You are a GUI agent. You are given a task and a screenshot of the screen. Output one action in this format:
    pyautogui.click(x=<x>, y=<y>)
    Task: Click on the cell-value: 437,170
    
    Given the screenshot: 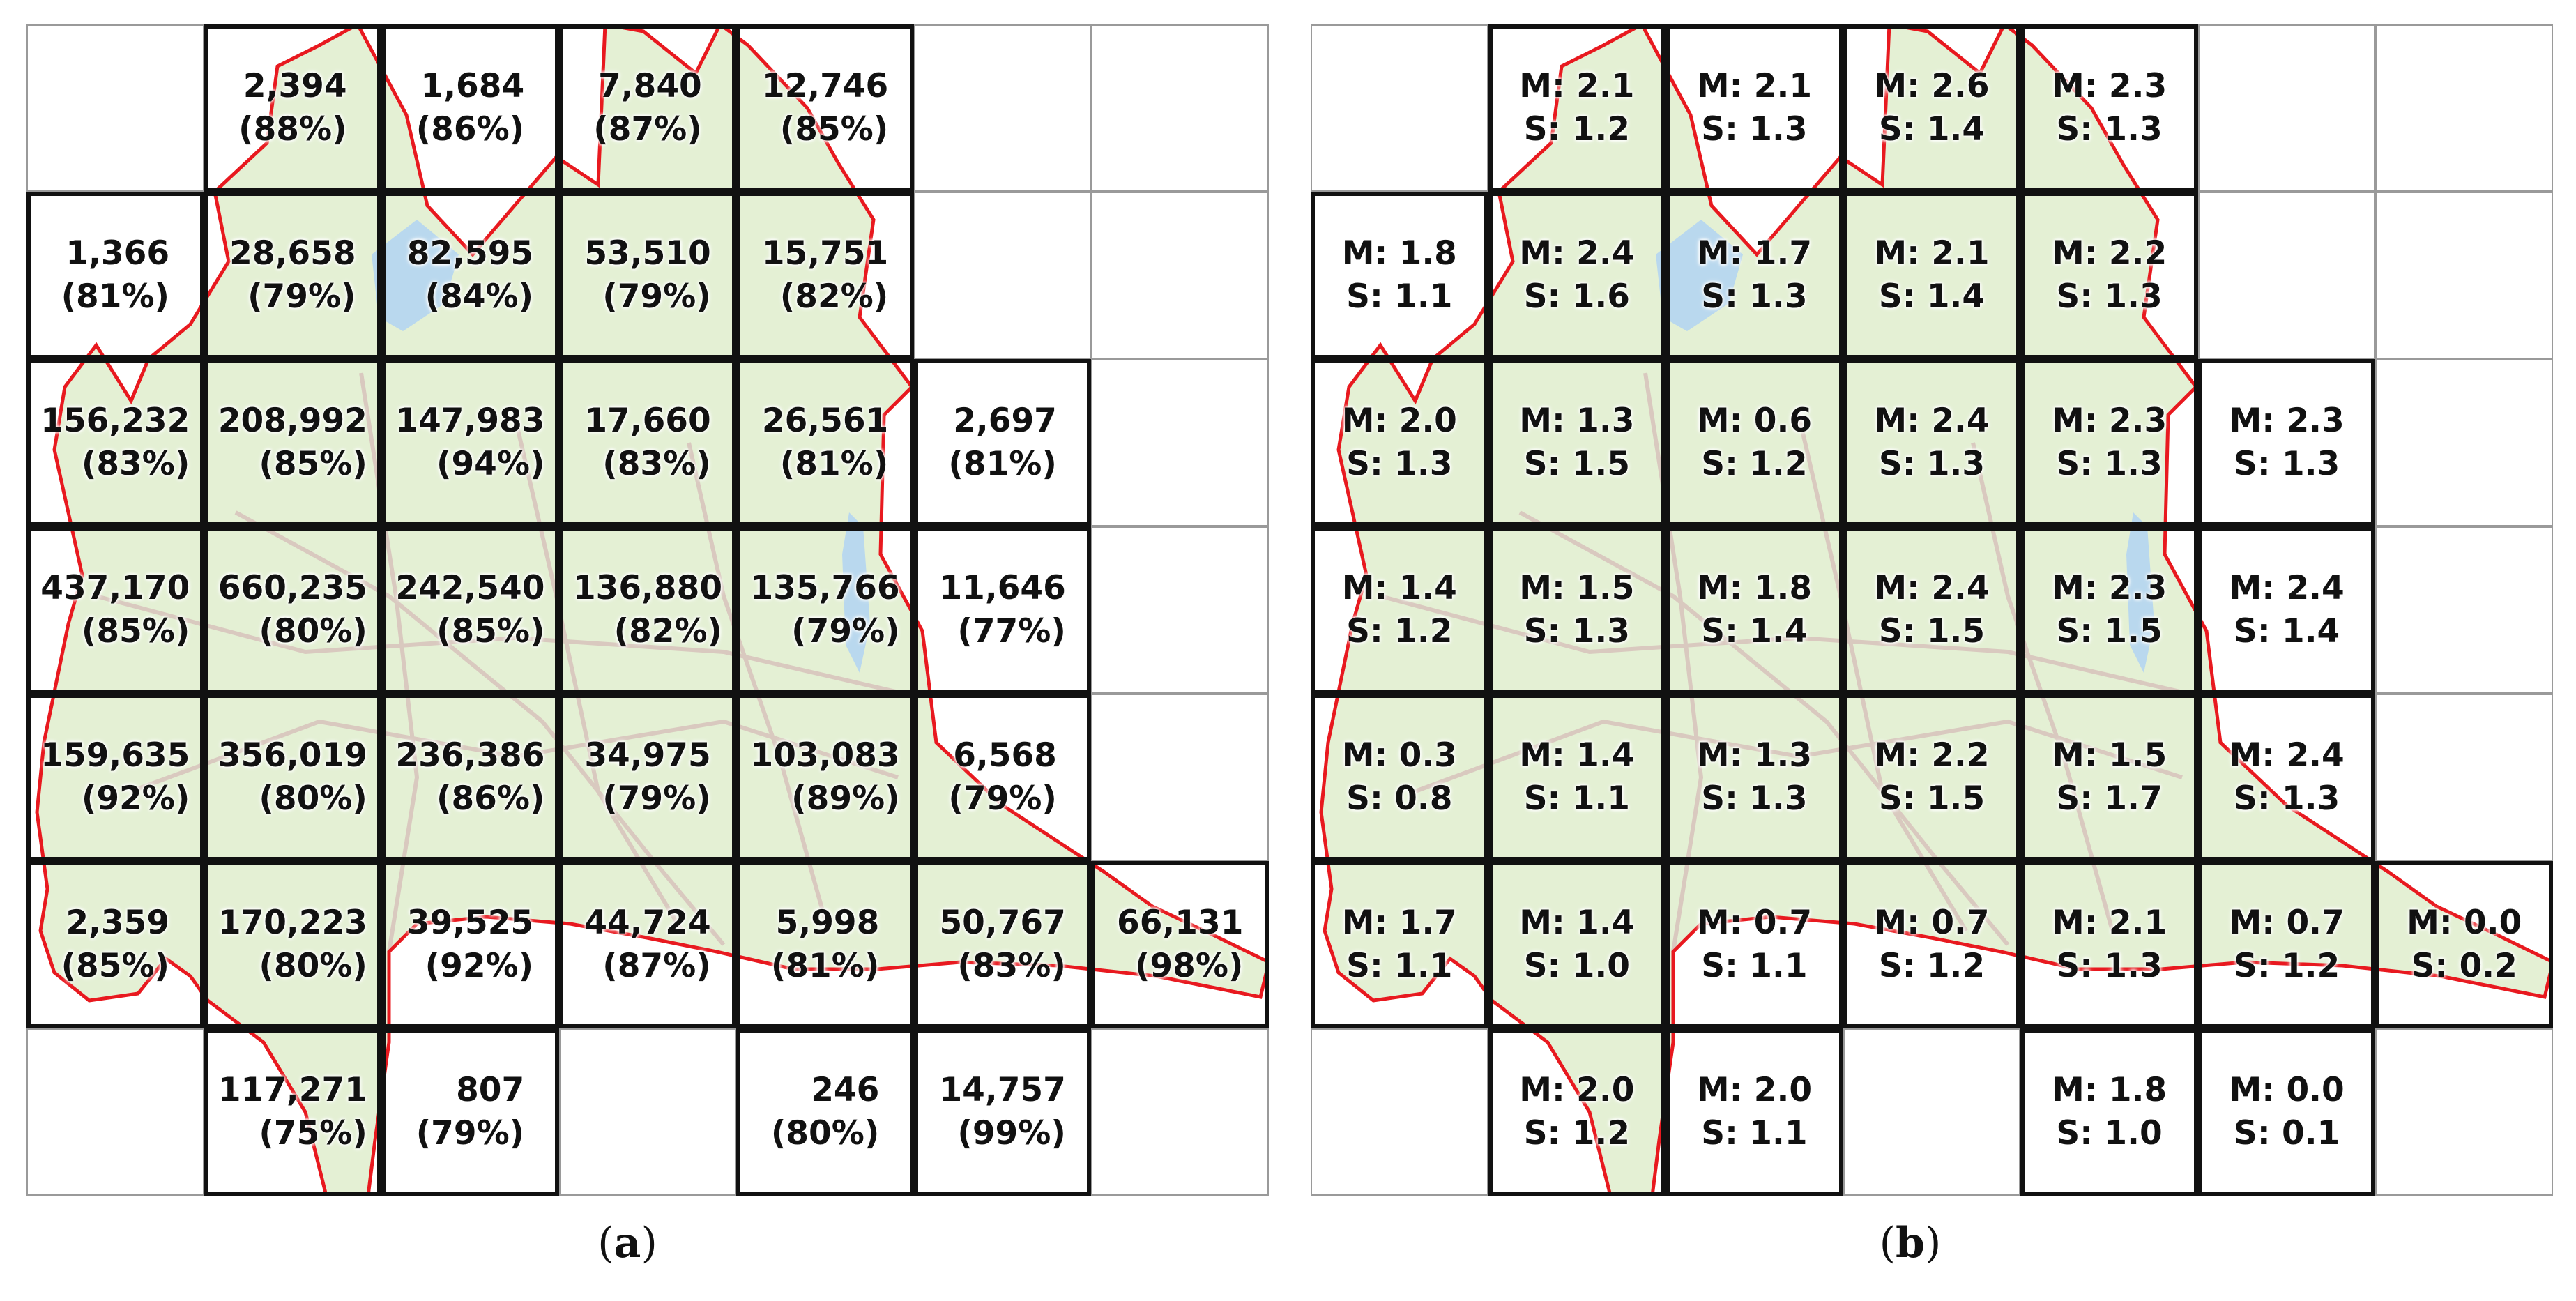 What is the action you would take?
    pyautogui.click(x=115, y=588)
    